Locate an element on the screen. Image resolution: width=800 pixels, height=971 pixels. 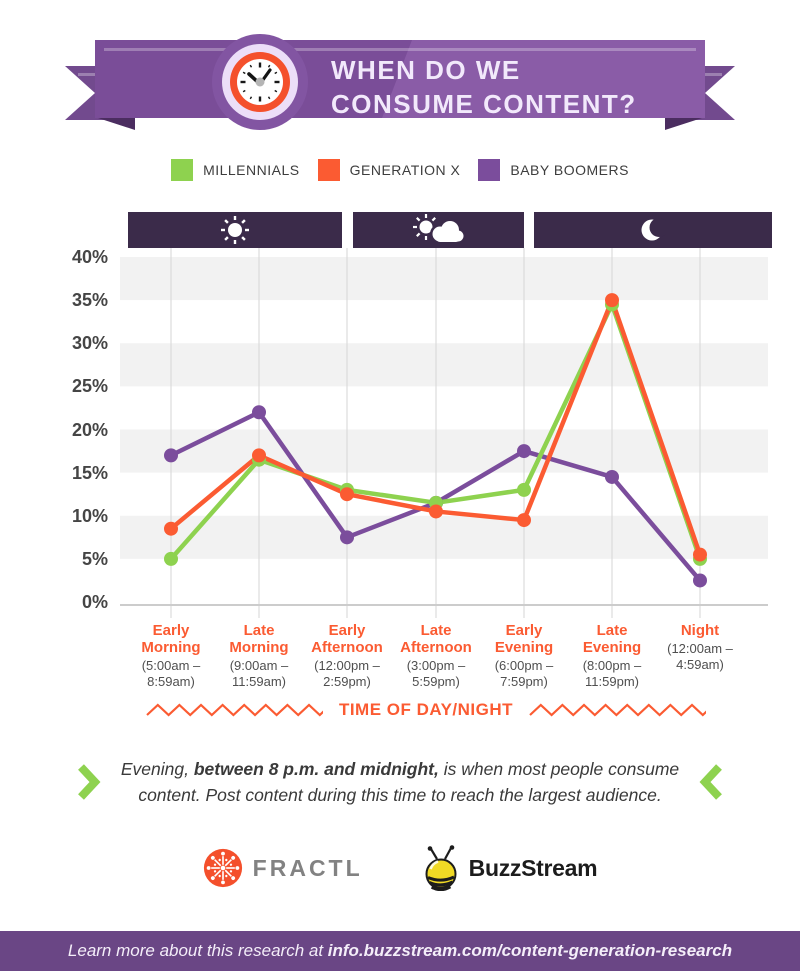
time-of-day-band is located at coordinates (450, 230).